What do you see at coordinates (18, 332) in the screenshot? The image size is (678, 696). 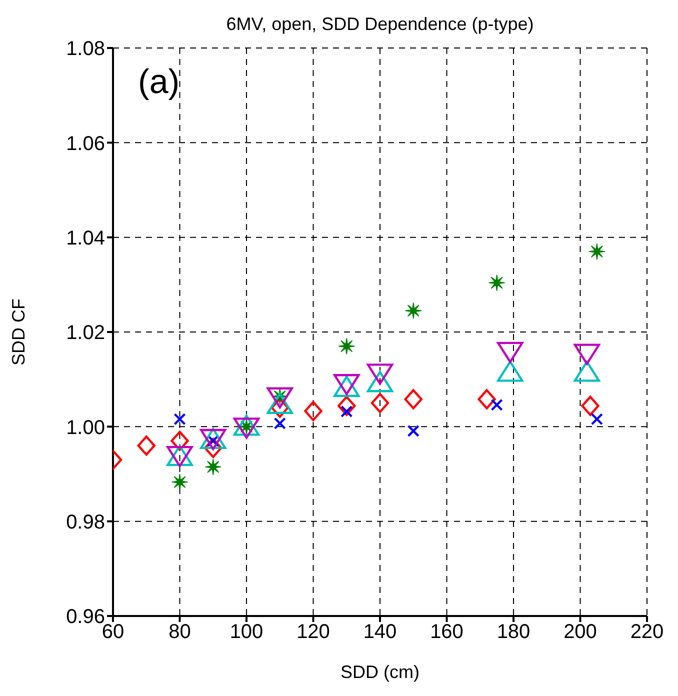 I see `y-axis-title: SDD CF` at bounding box center [18, 332].